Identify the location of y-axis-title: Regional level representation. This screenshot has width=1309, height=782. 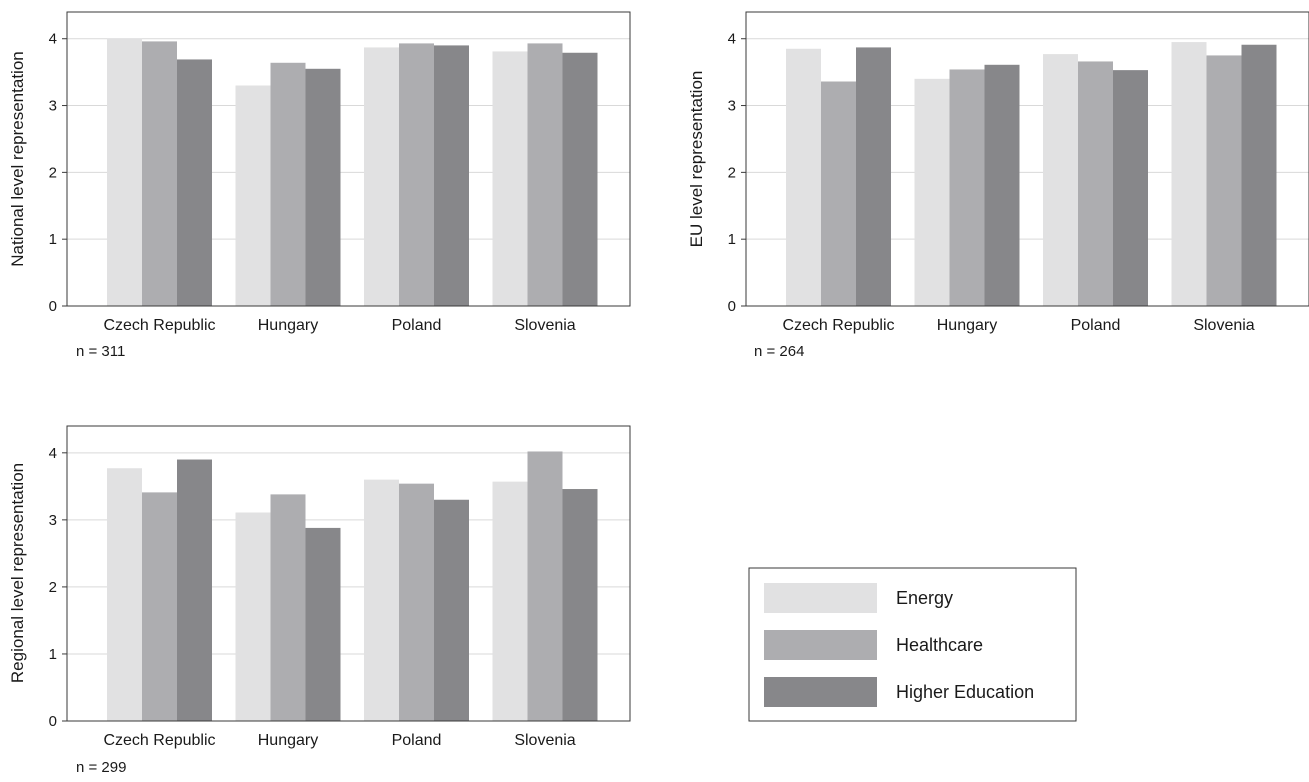
(17, 573).